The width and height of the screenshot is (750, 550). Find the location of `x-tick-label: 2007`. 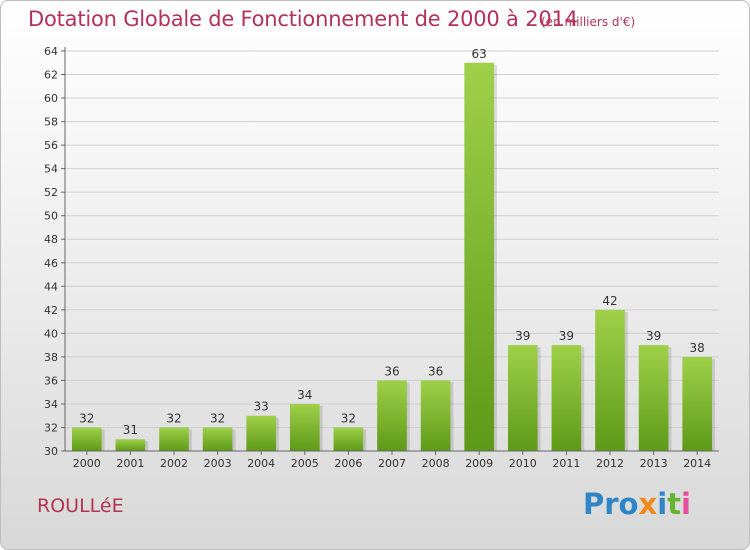

x-tick-label: 2007 is located at coordinates (392, 463).